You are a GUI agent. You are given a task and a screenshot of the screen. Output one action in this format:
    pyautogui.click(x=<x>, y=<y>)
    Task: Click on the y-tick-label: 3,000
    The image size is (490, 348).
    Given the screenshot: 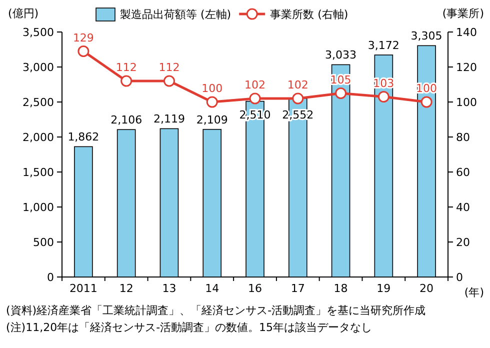 What is the action you would take?
    pyautogui.click(x=38, y=67)
    